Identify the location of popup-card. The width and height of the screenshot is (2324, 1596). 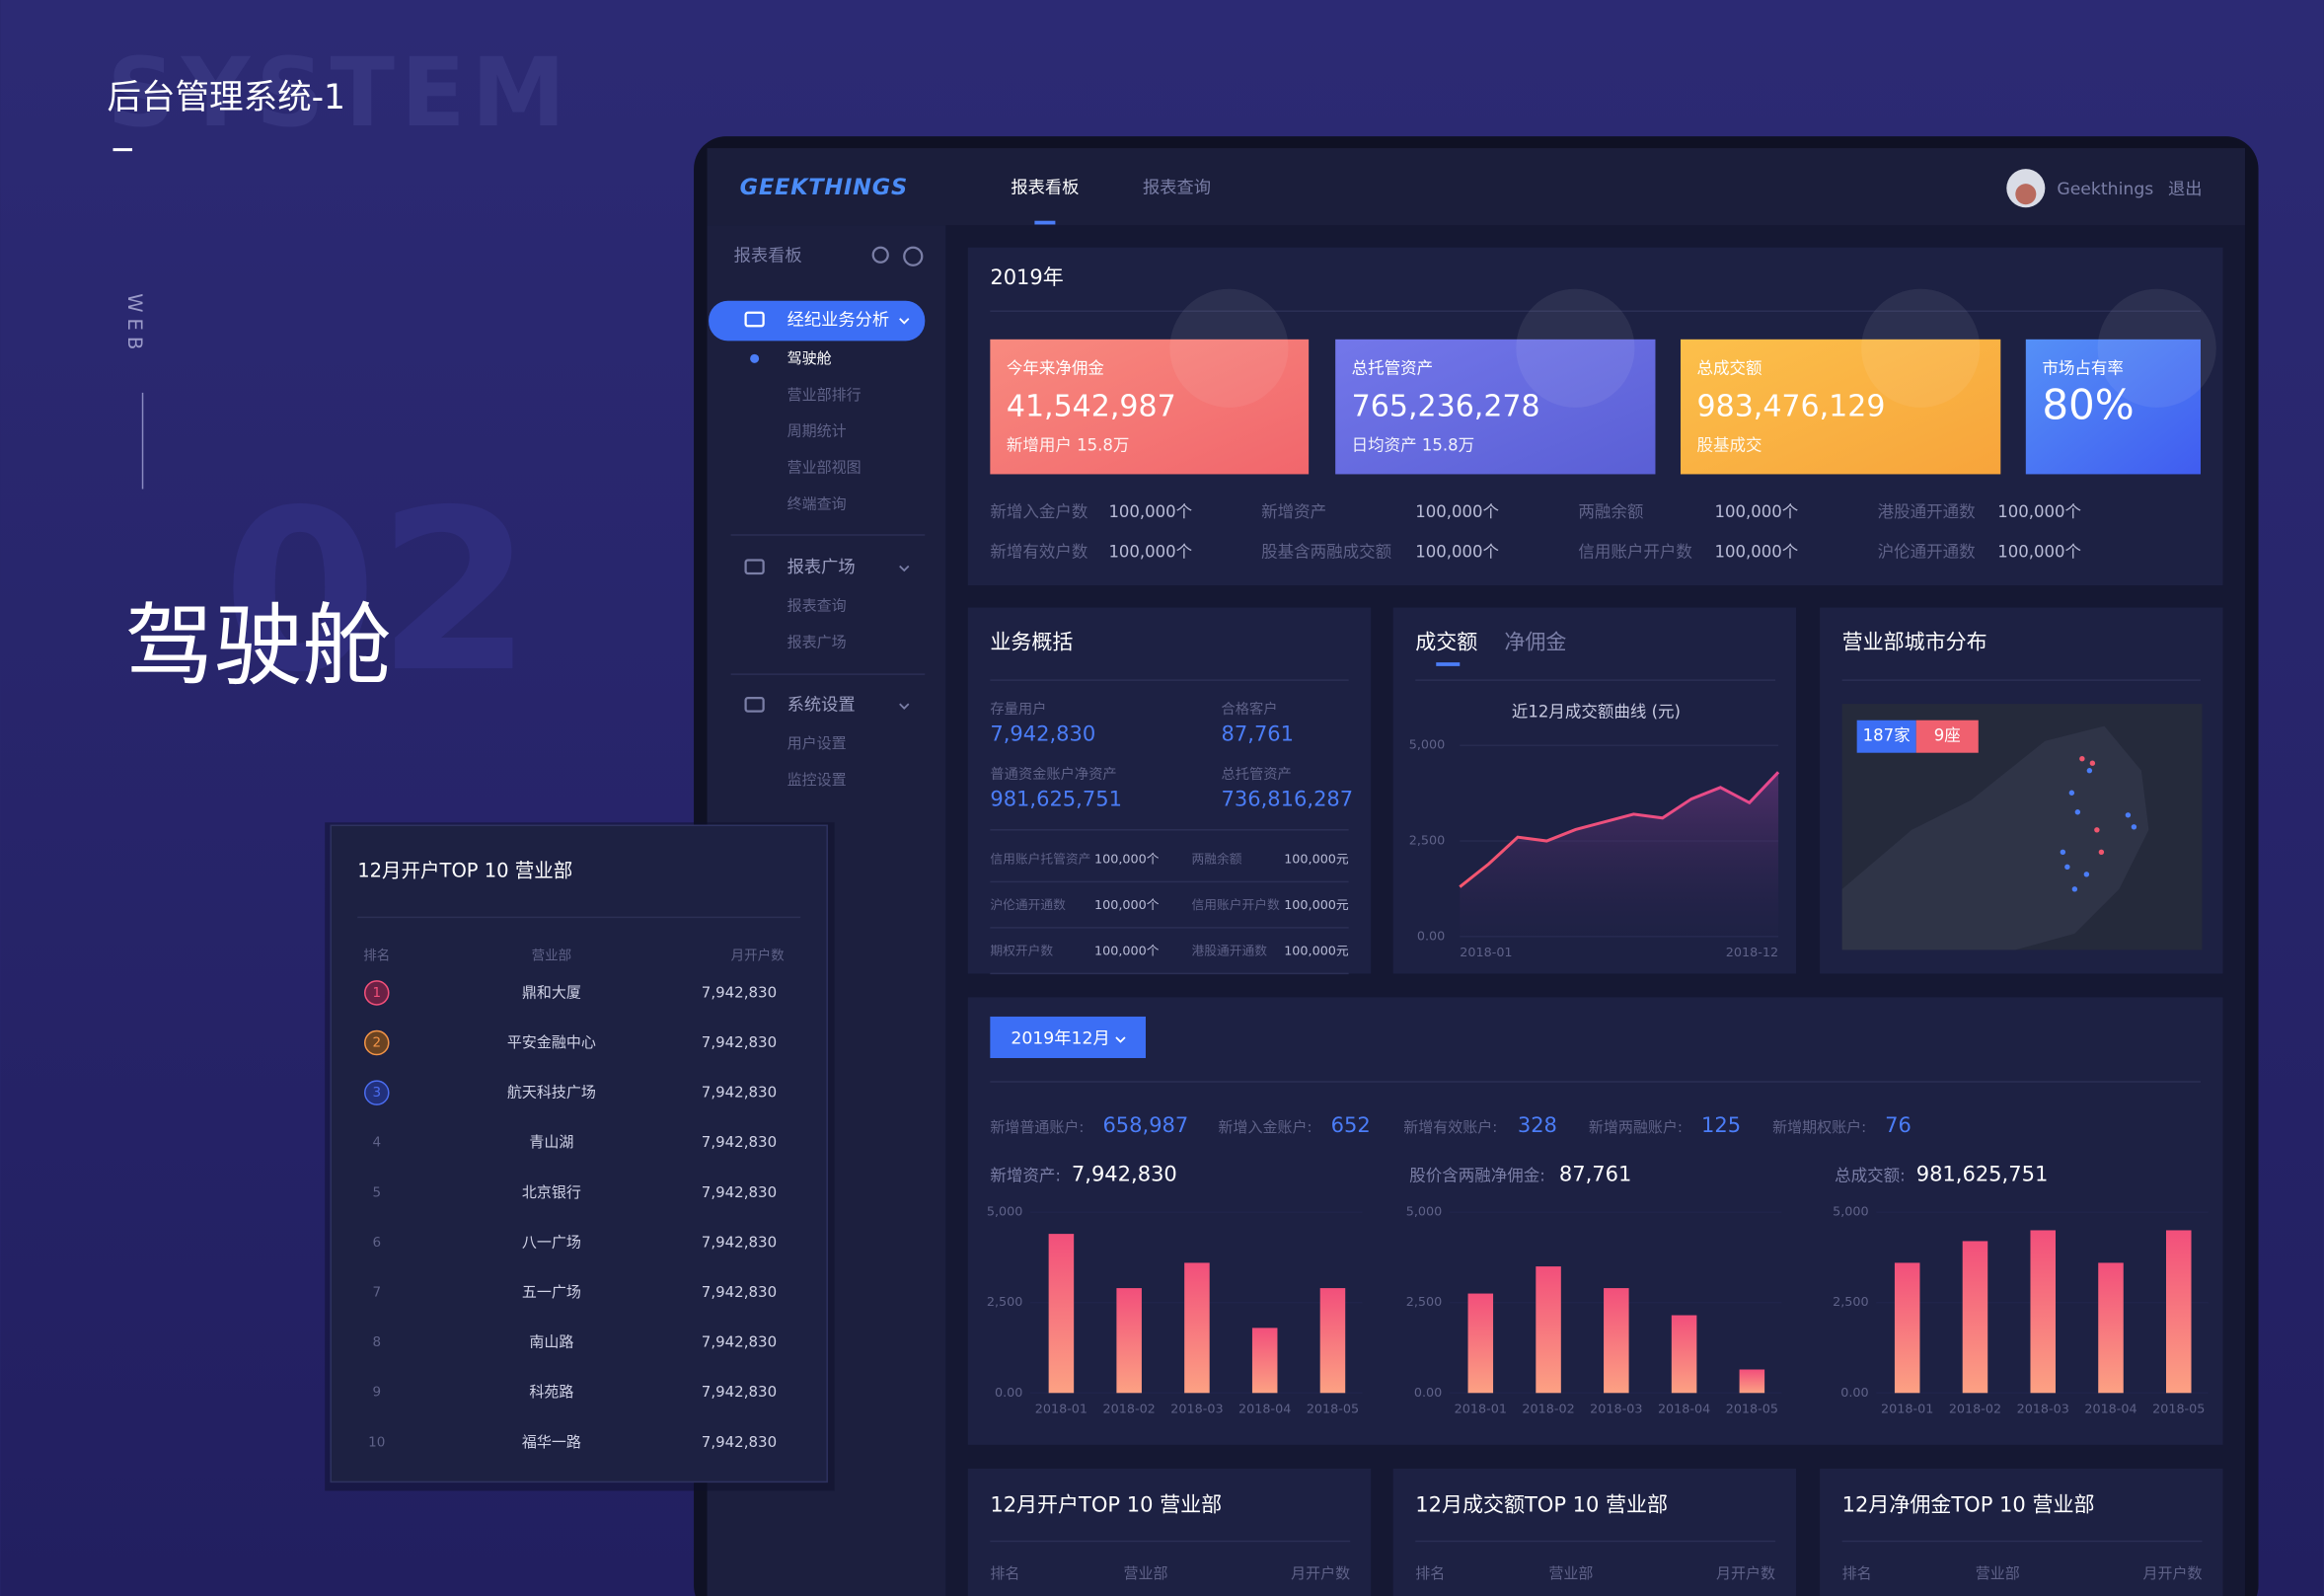
(579, 1153).